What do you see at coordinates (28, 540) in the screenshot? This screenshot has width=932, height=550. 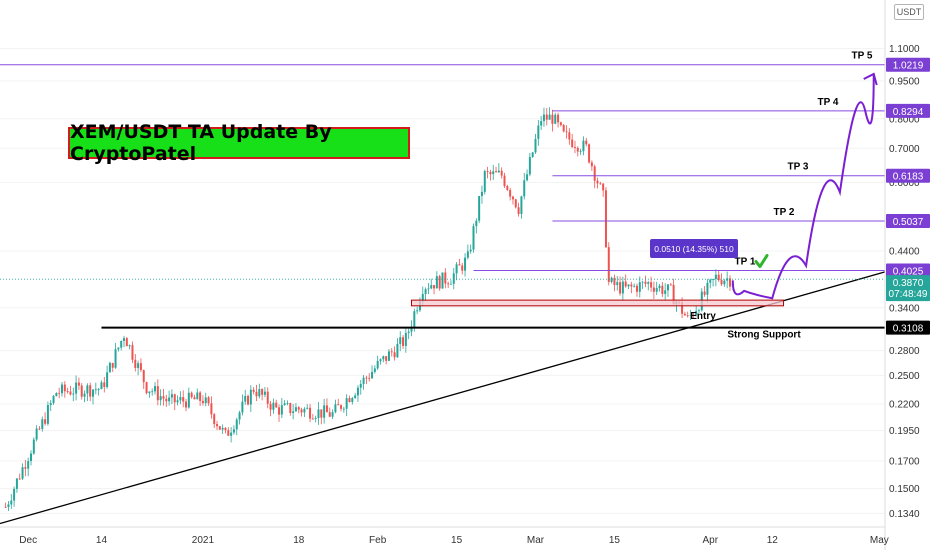 I see `time-tick-label: Dec` at bounding box center [28, 540].